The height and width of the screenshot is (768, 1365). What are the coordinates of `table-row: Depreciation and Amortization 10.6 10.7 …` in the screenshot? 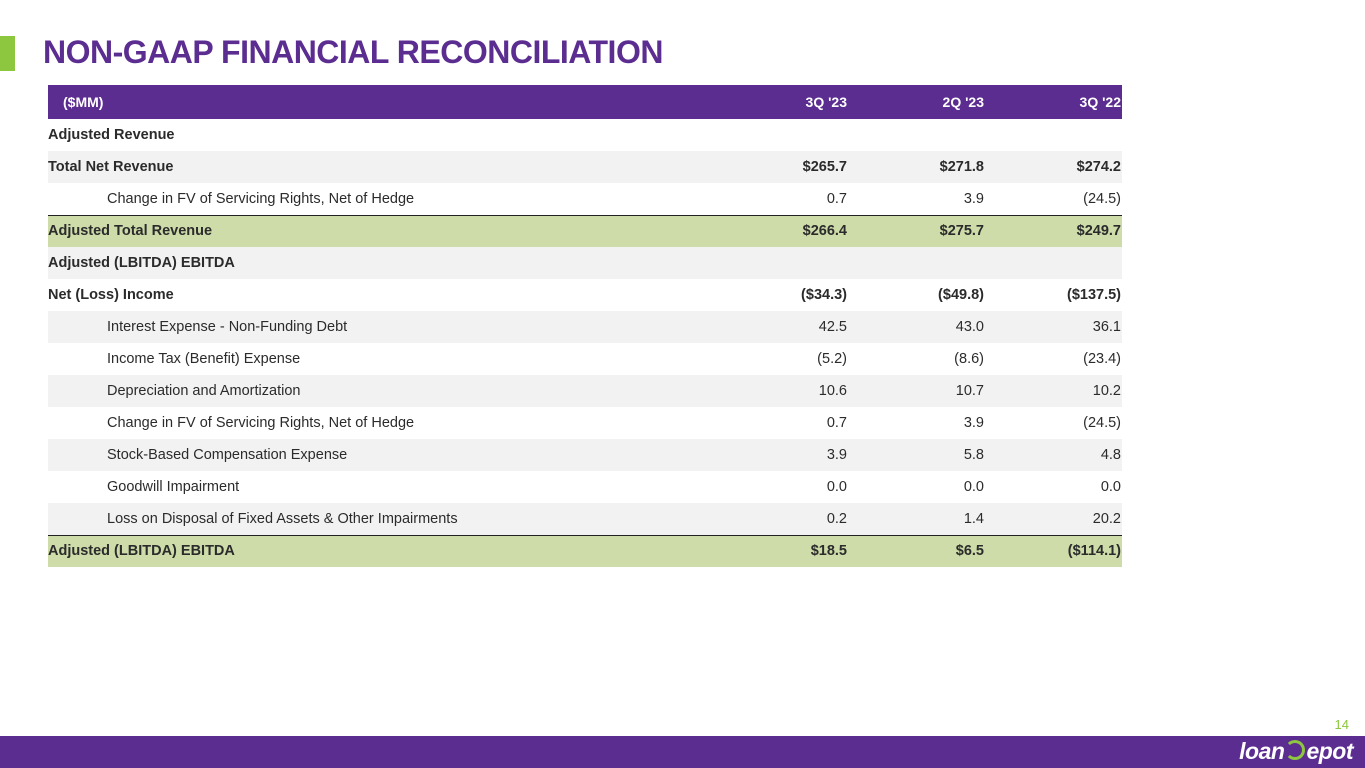 It's located at (585, 391).